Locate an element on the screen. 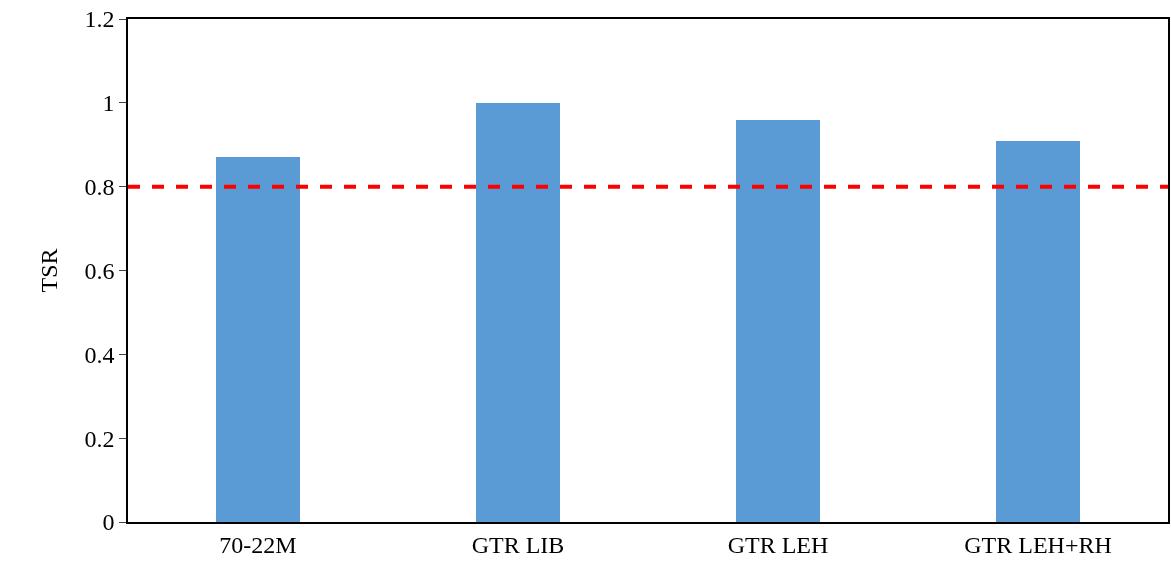  y-tick-label: 0.2 is located at coordinates (99, 438).